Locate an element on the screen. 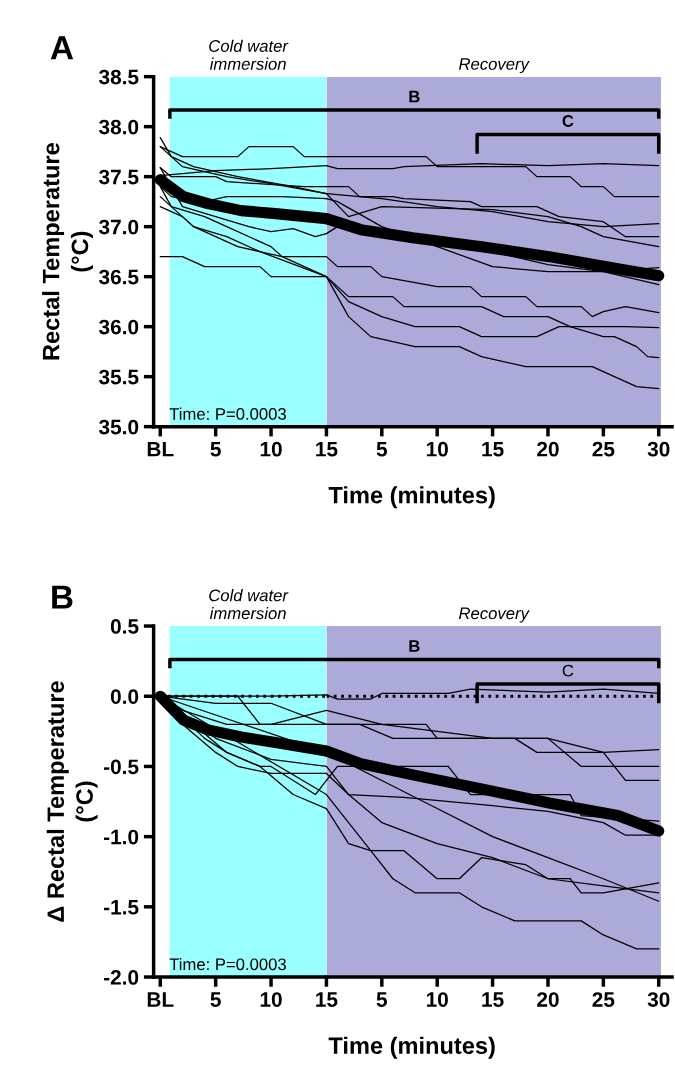  y-tick-label: -1.5 is located at coordinates (121, 907).